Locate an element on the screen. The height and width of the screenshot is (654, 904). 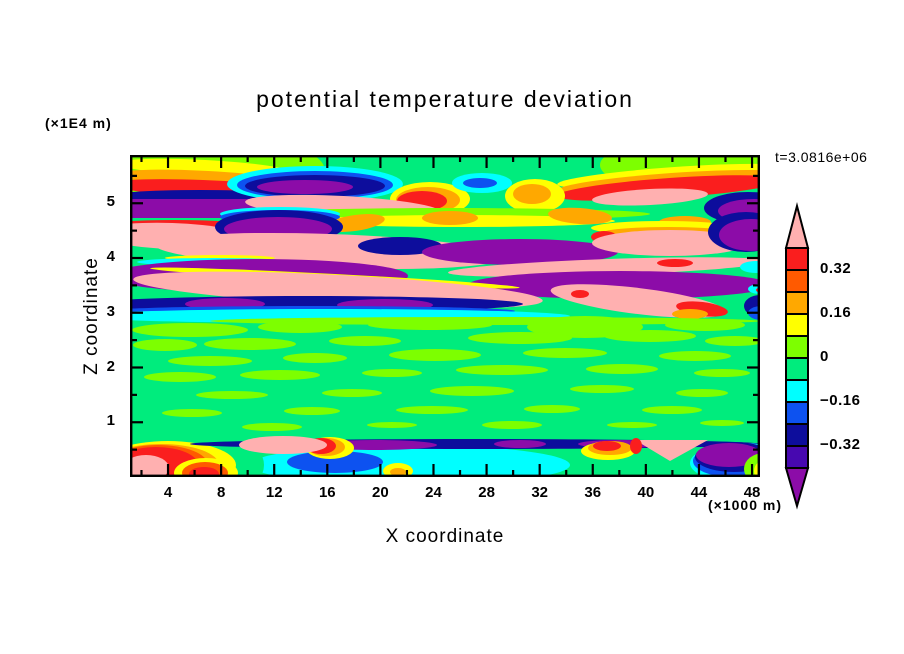
x-tick-label: 24 is located at coordinates (433, 492).